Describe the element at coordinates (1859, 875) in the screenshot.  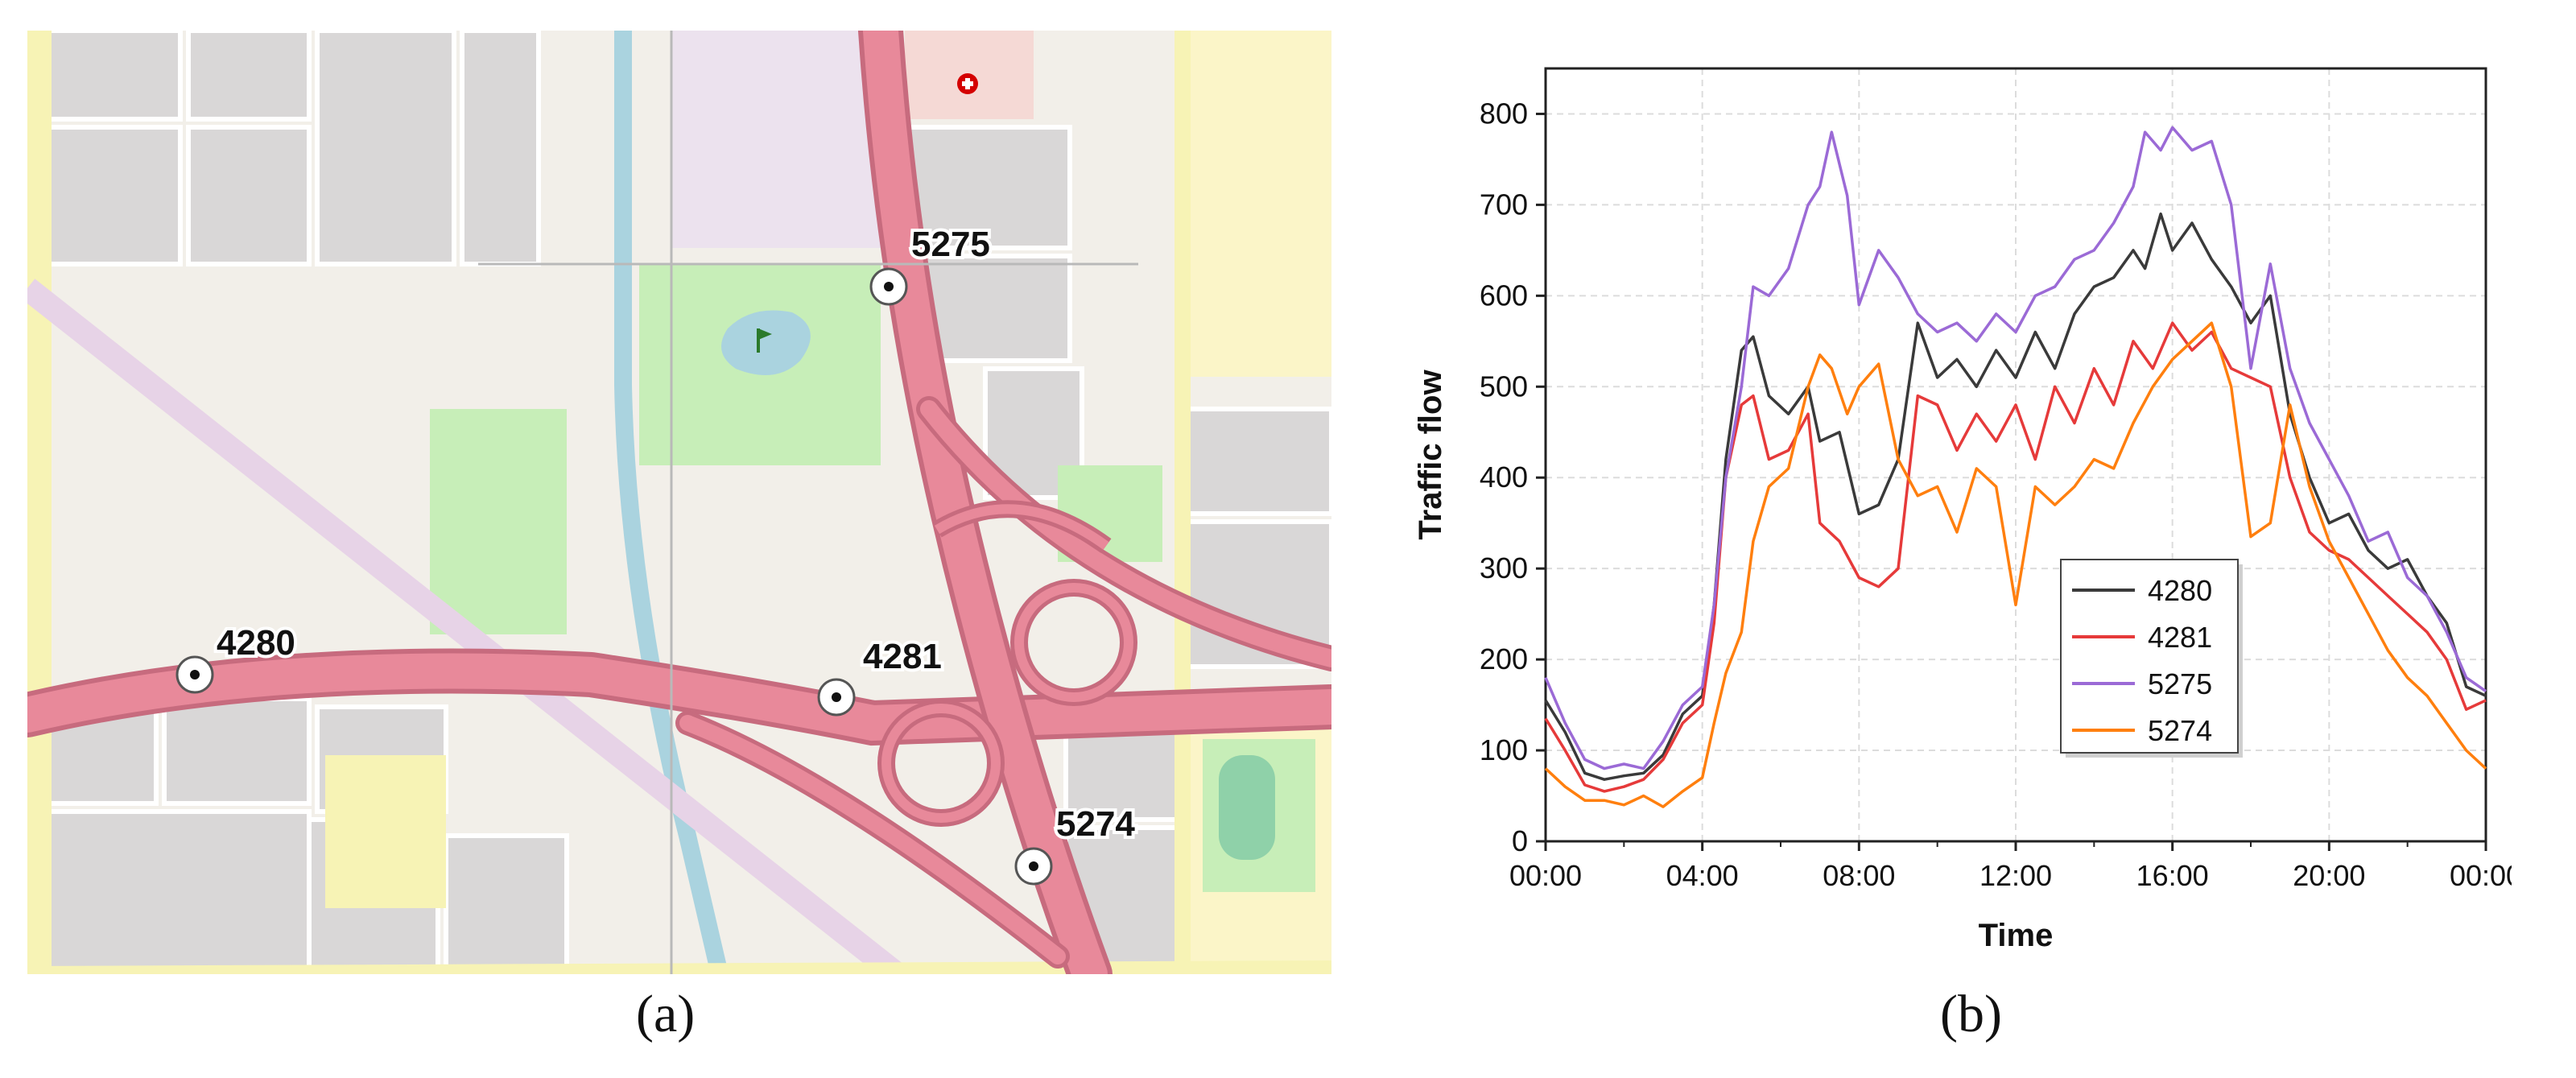
I see `x-tick-label: 08:00` at that location.